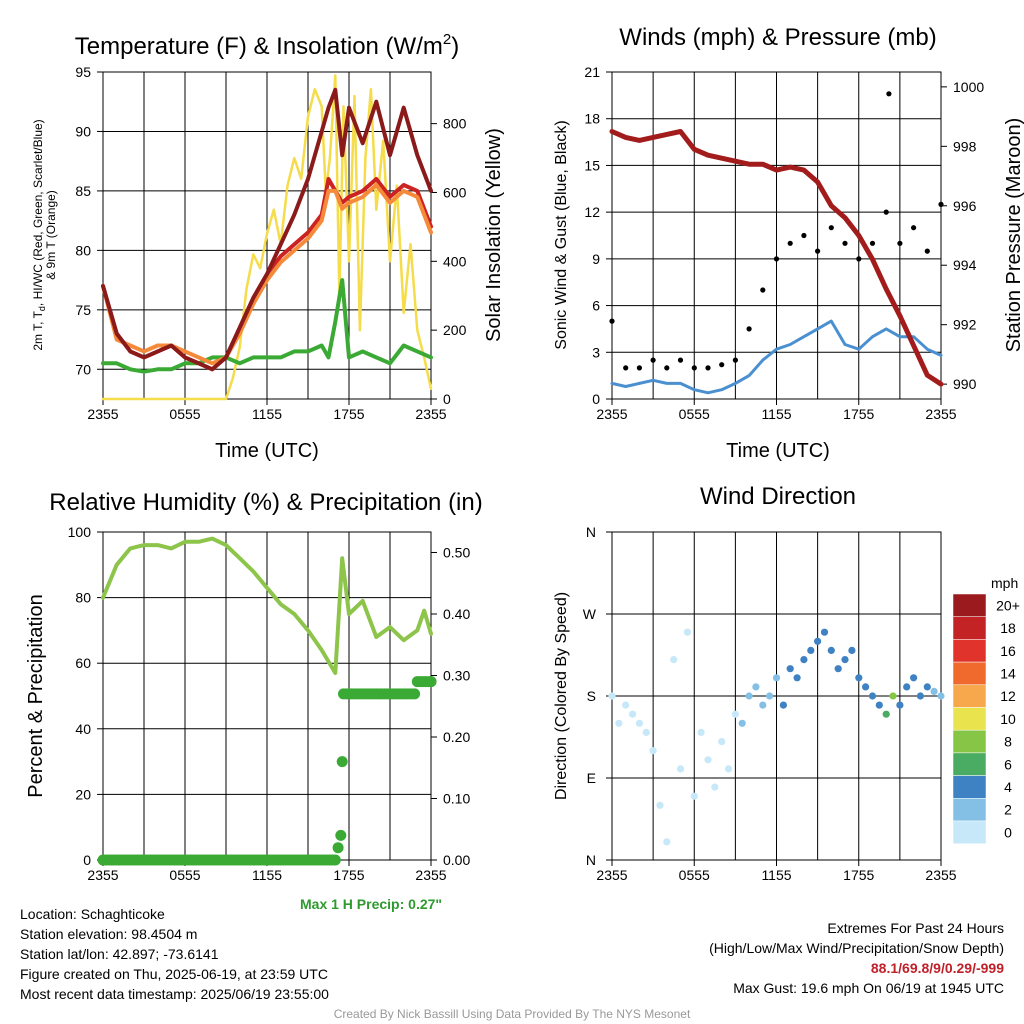 The image size is (1024, 1024). I want to click on max-precip-label: Max 1 H Precip: 0.27", so click(371, 904).